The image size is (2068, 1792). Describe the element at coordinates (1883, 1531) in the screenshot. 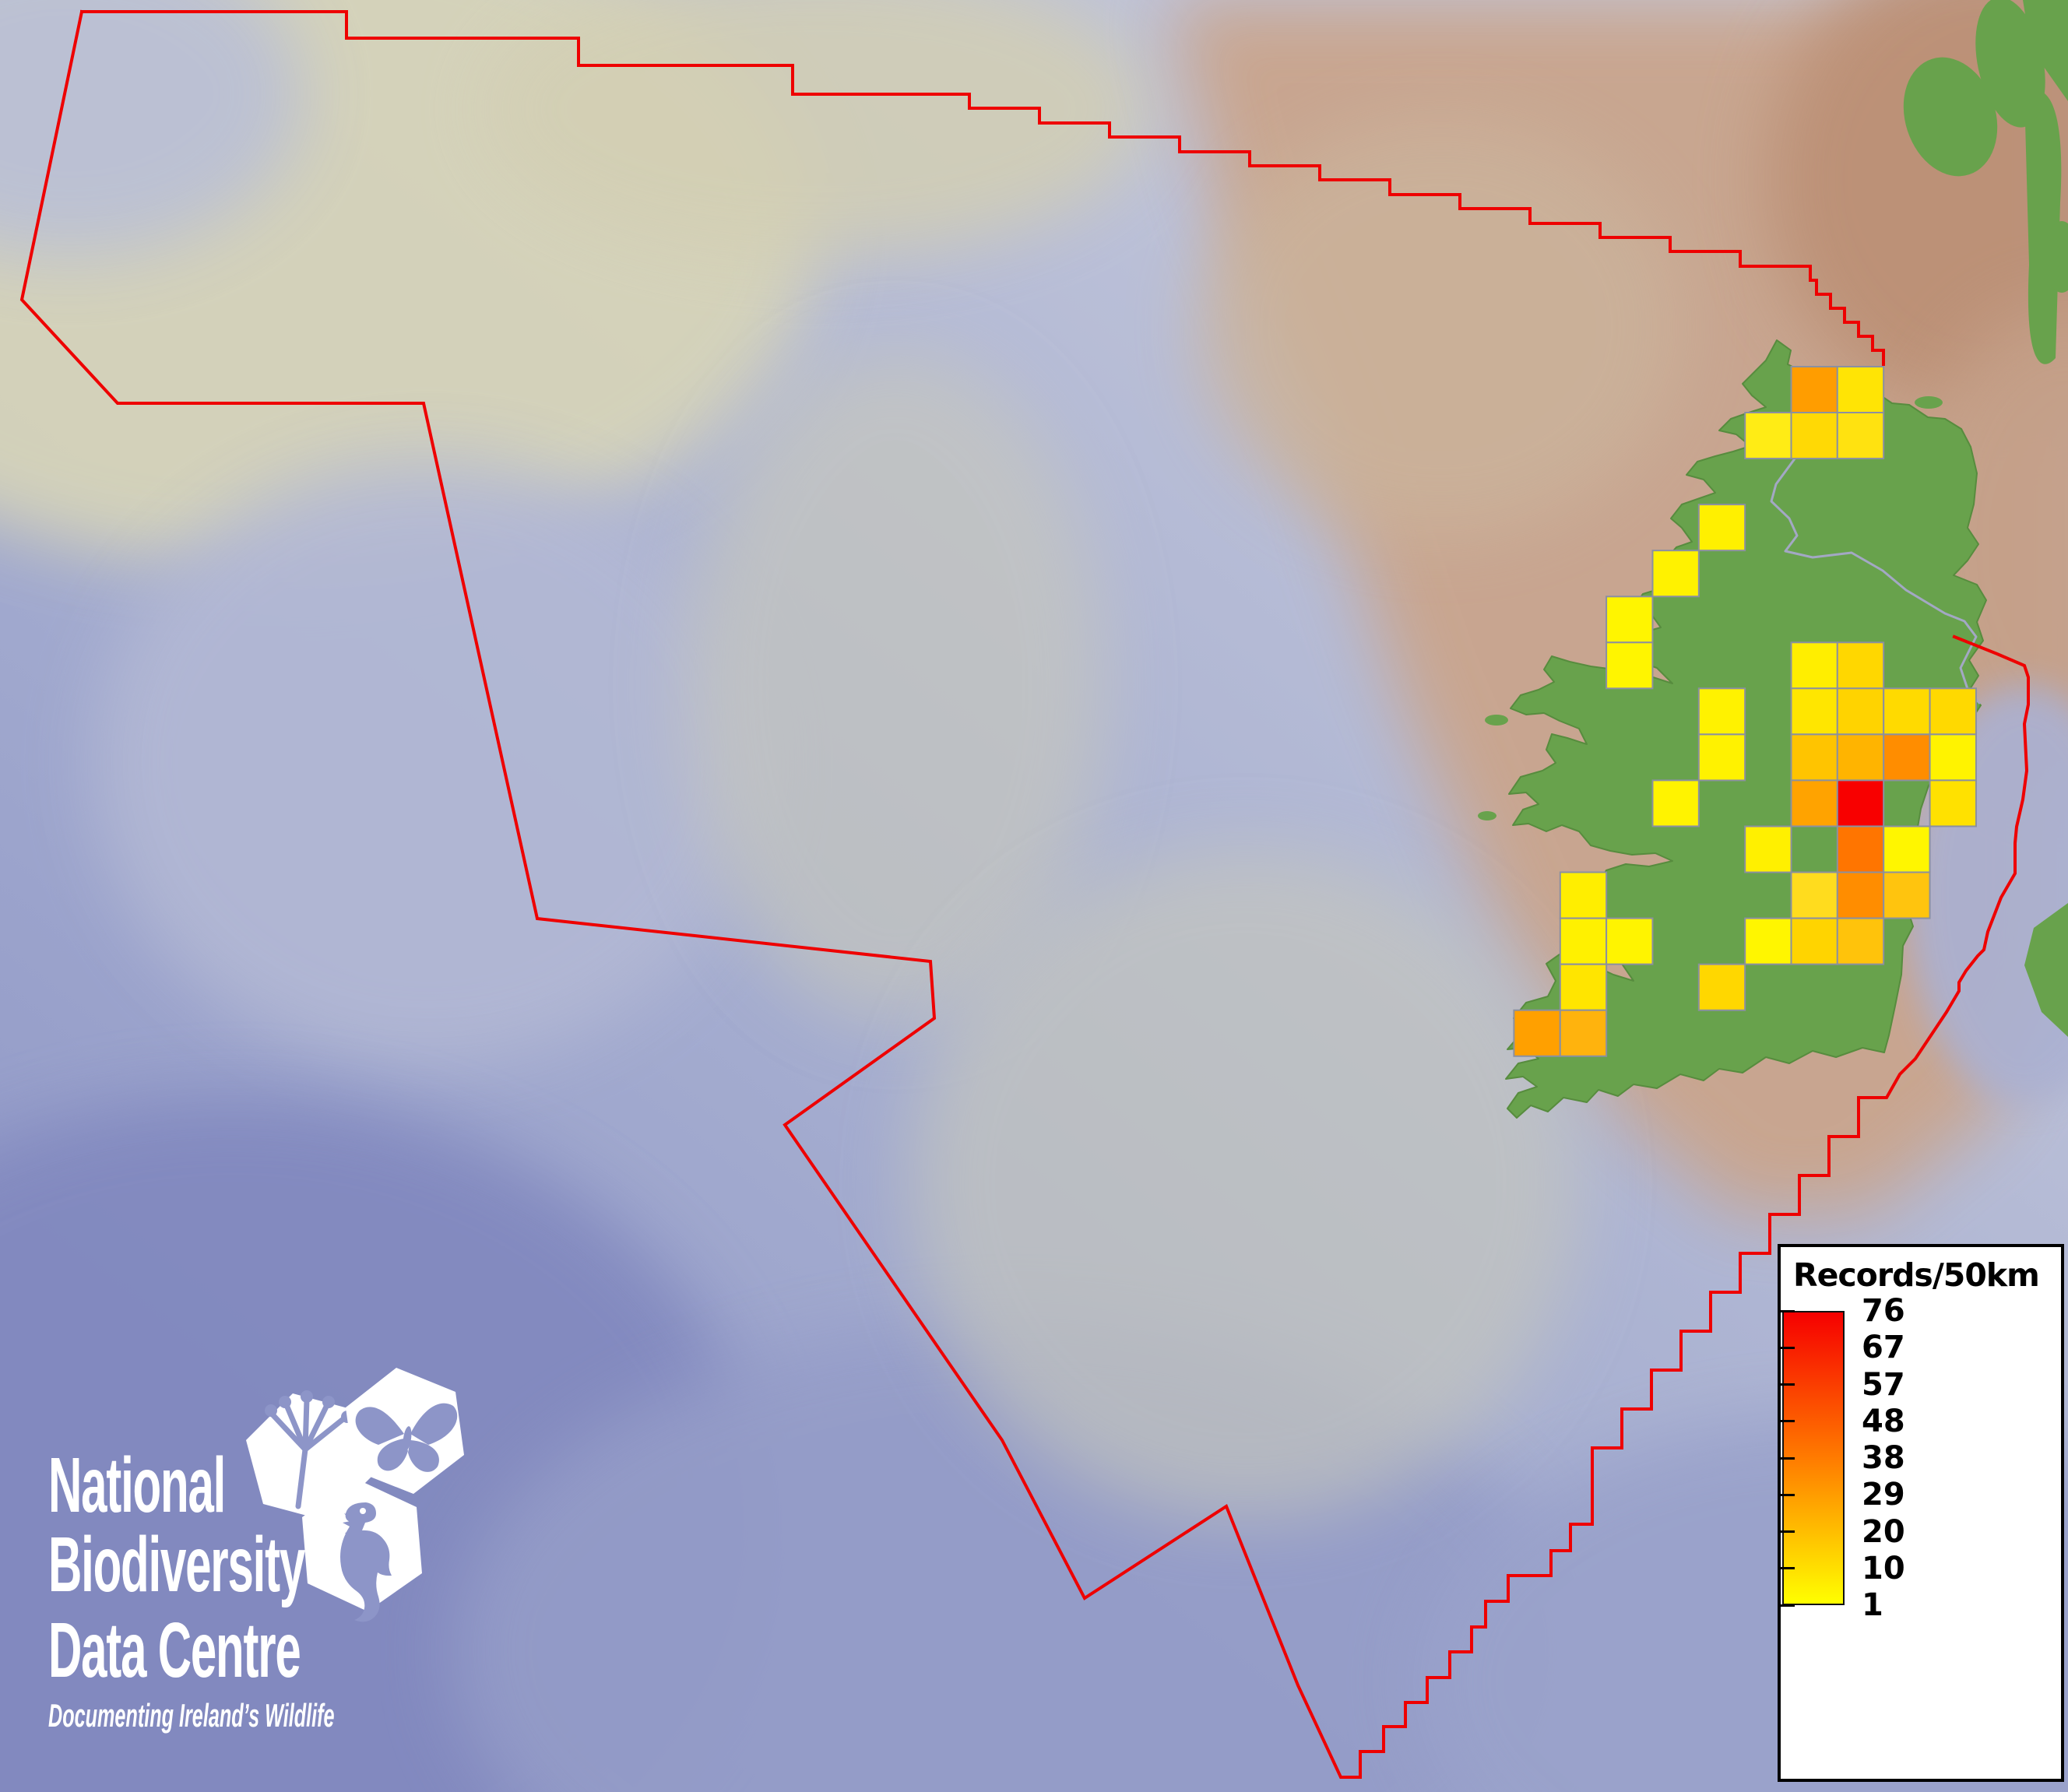

I see `legend-label: 20` at that location.